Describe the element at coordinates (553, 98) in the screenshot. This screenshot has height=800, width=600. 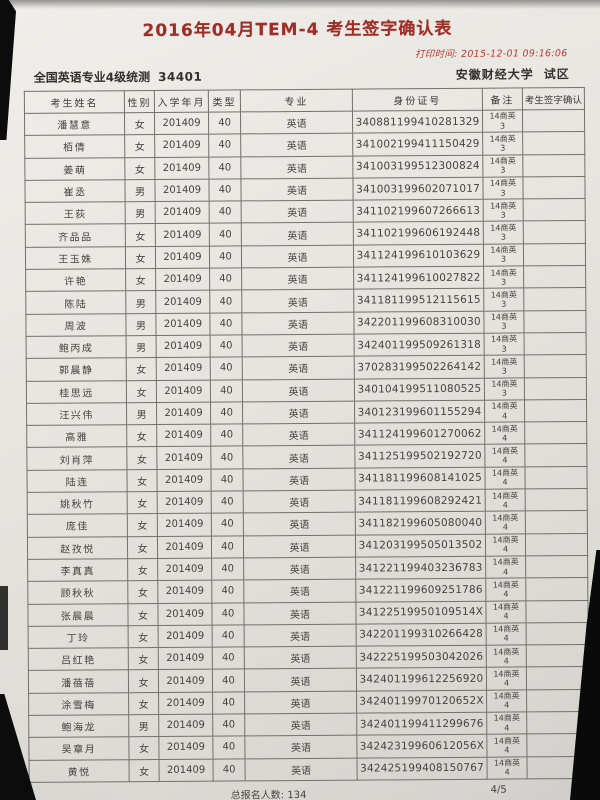
I see `column-header-sign: 考生签字确认` at that location.